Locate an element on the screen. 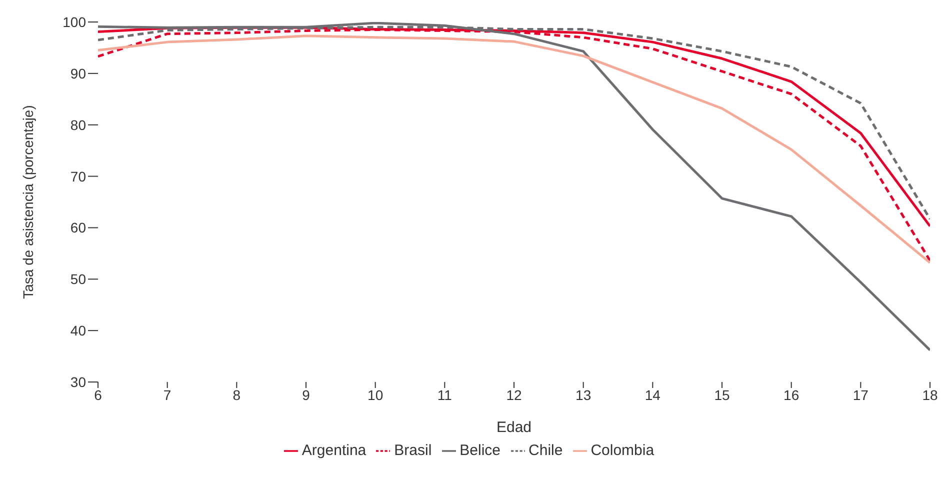  y-tick-label: 60 is located at coordinates (78, 228).